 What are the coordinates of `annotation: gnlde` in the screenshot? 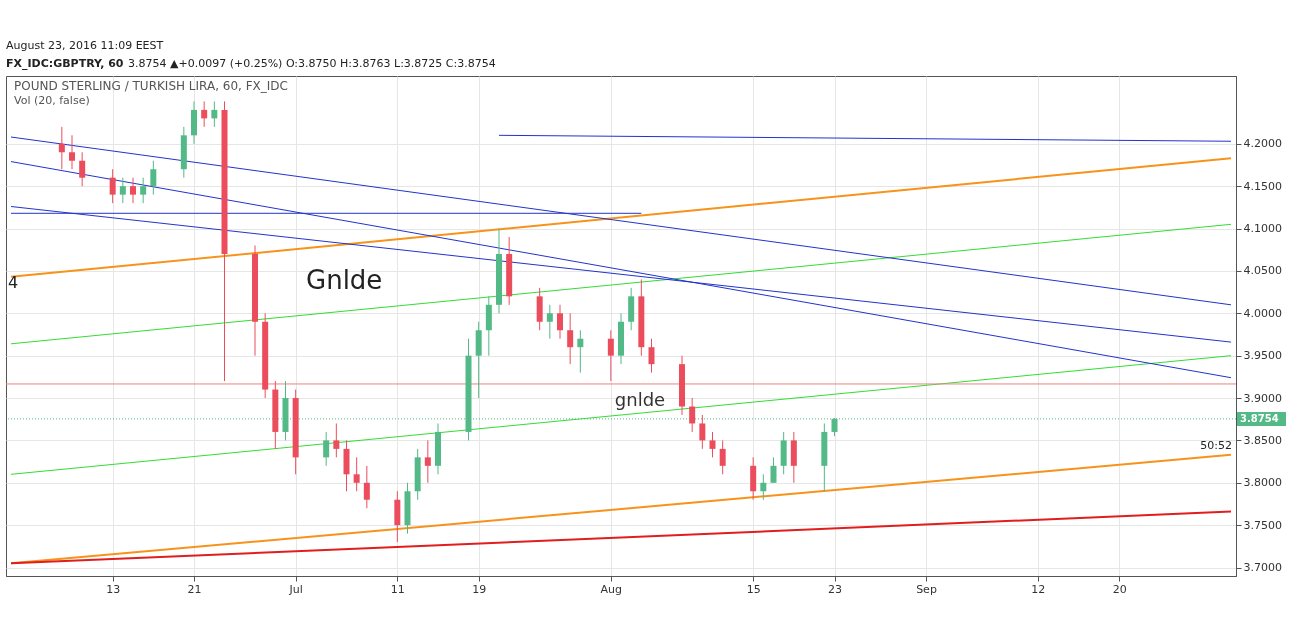 It's located at (640, 399).